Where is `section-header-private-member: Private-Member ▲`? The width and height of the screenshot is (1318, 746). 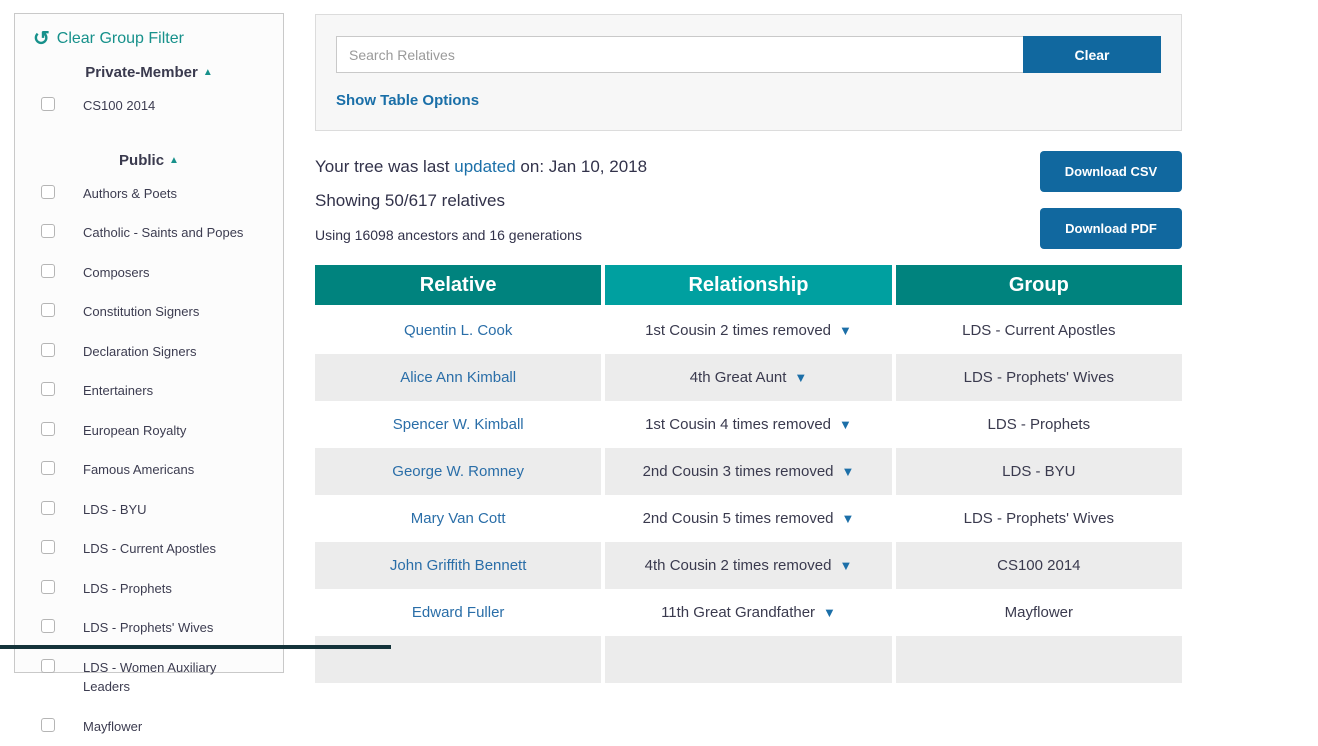 section-header-private-member: Private-Member ▲ is located at coordinates (149, 68).